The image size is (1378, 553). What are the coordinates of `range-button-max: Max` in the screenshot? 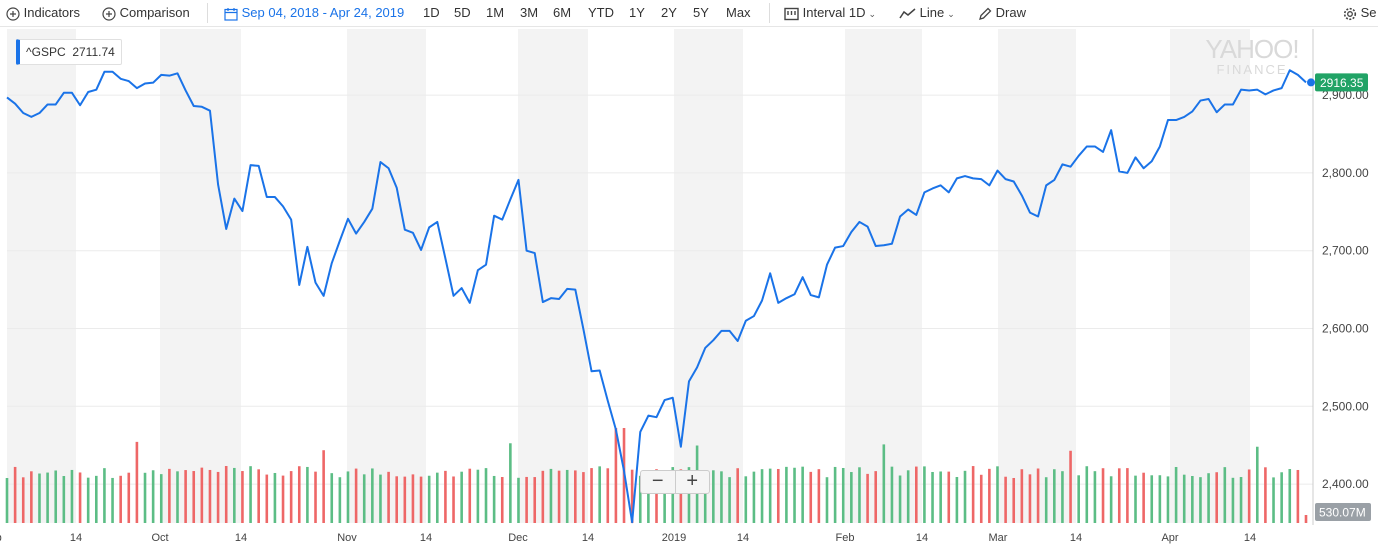 It's located at (738, 12).